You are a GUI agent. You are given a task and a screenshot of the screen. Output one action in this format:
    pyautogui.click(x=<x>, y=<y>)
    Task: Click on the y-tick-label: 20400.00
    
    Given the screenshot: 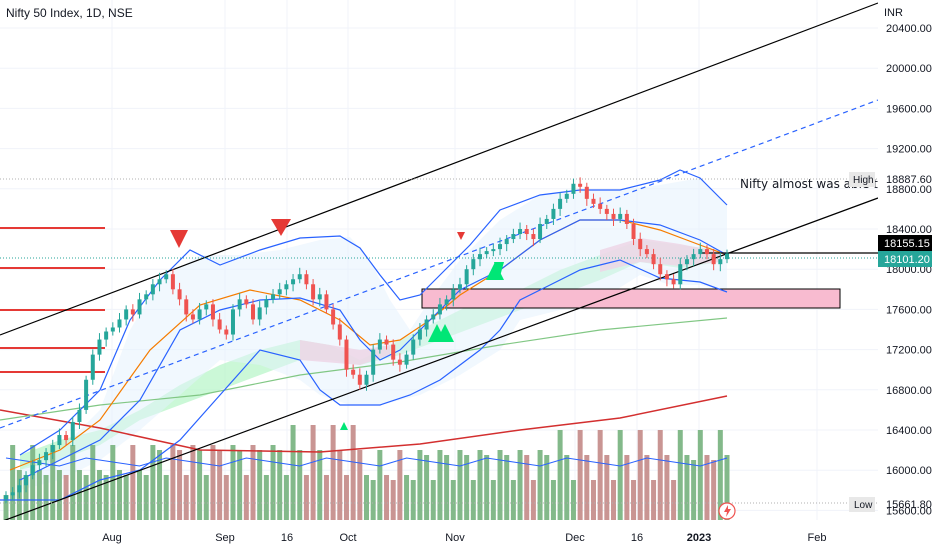 What is the action you would take?
    pyautogui.click(x=909, y=29)
    